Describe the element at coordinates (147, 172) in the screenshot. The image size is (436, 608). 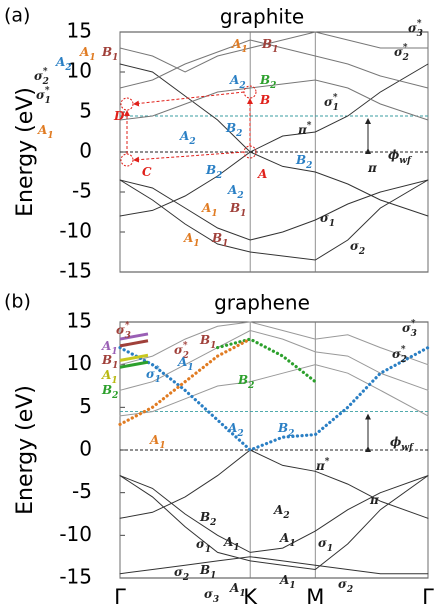
I see `annotation-text: C` at that location.